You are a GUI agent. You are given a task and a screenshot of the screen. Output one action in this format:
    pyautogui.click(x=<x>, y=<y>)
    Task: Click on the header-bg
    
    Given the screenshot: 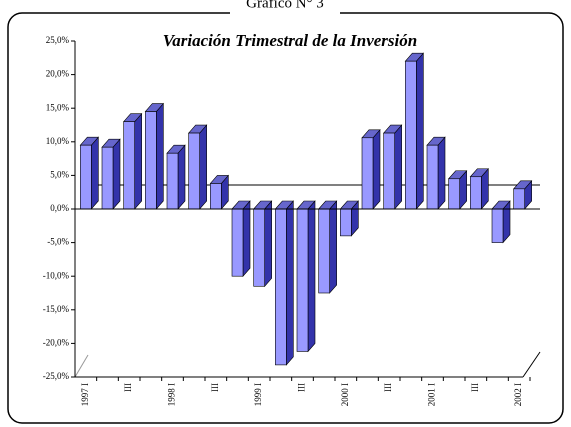 What is the action you would take?
    pyautogui.click(x=285, y=7)
    